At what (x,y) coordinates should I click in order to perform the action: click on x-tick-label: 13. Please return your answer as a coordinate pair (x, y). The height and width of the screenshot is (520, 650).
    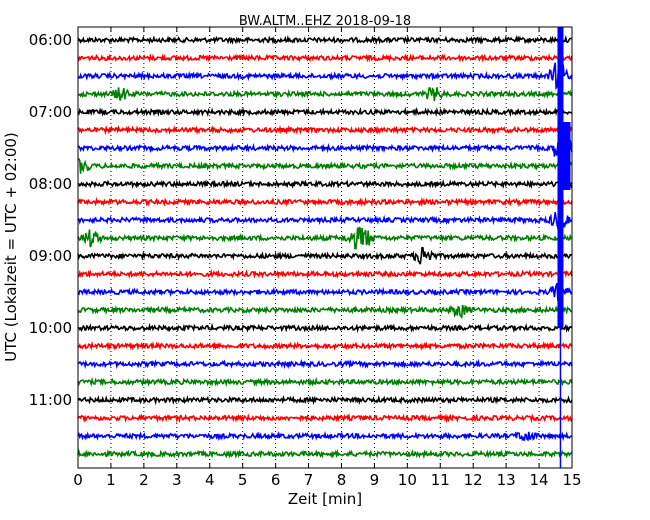
    Looking at the image, I should click on (506, 480).